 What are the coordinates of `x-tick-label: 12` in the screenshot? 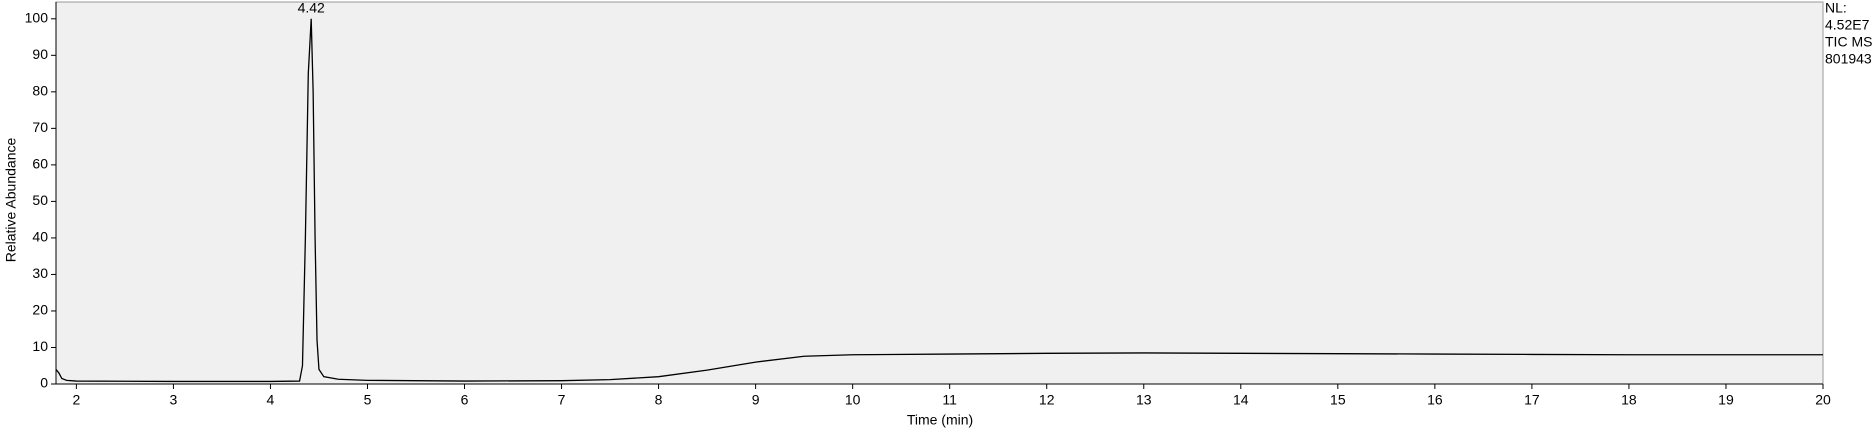 It's located at (1047, 400).